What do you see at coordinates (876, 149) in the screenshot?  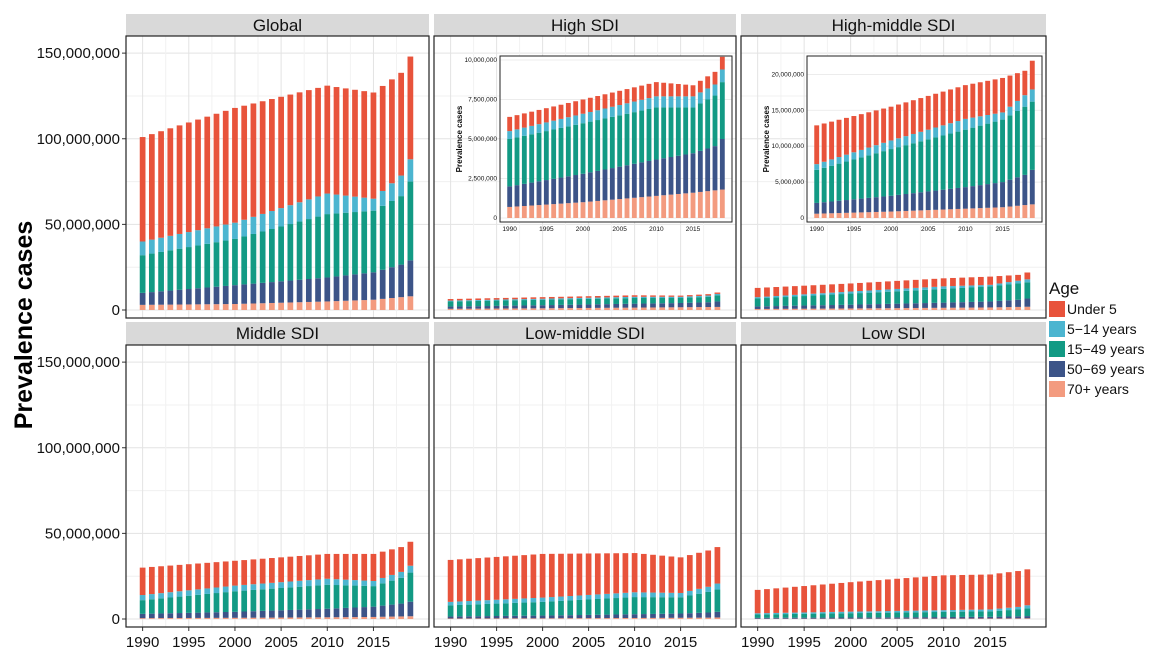 I see `inset-bar-5-14-years-1998` at bounding box center [876, 149].